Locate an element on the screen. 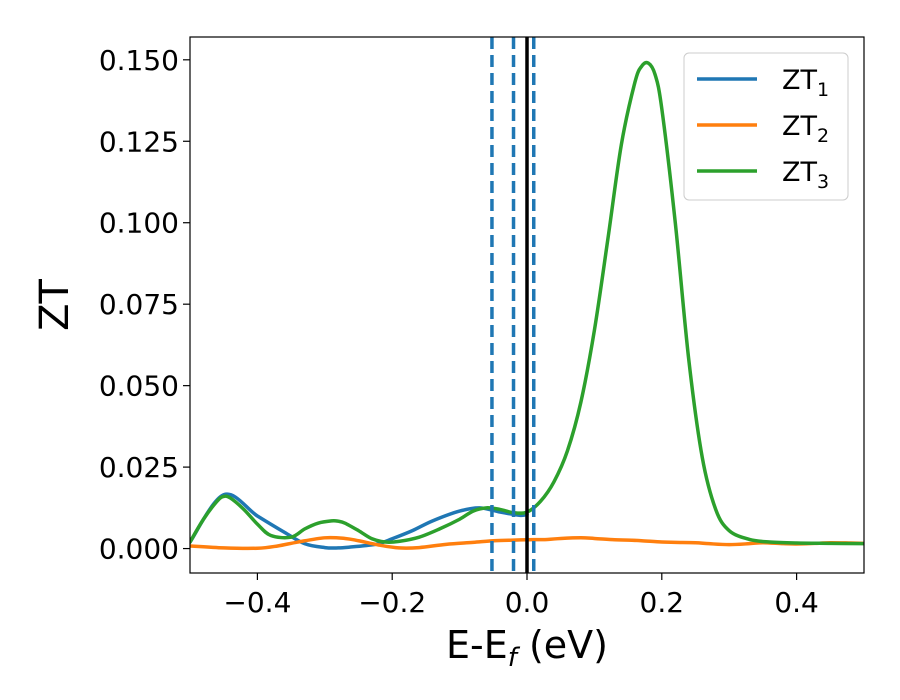  x-axis: −0.4 −0.2 0.0 0.2 0.4 is located at coordinates (521, 596).